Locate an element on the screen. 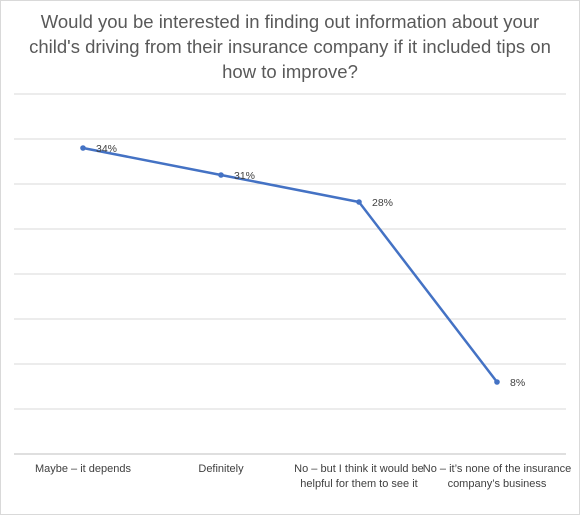 This screenshot has height=515, width=580. data-label: 34% is located at coordinates (106, 149).